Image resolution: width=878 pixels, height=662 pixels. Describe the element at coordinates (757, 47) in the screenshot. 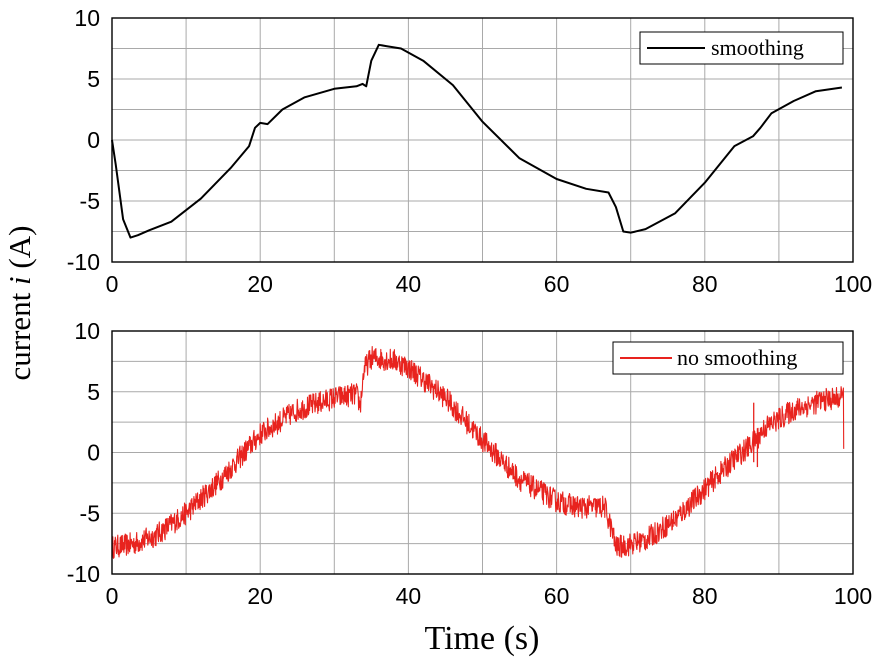

I see `legend-label: smoothing` at that location.